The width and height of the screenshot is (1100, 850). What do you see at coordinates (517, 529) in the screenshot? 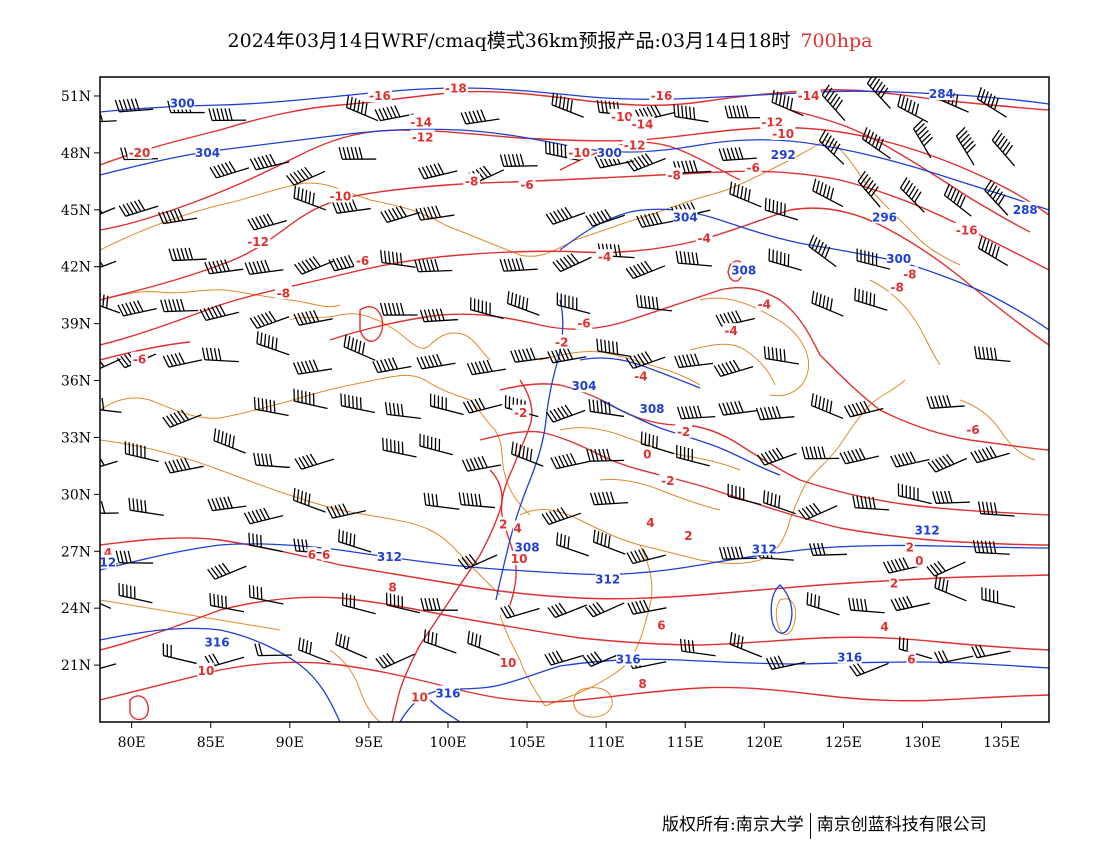
I see `temperature-label: 4` at bounding box center [517, 529].